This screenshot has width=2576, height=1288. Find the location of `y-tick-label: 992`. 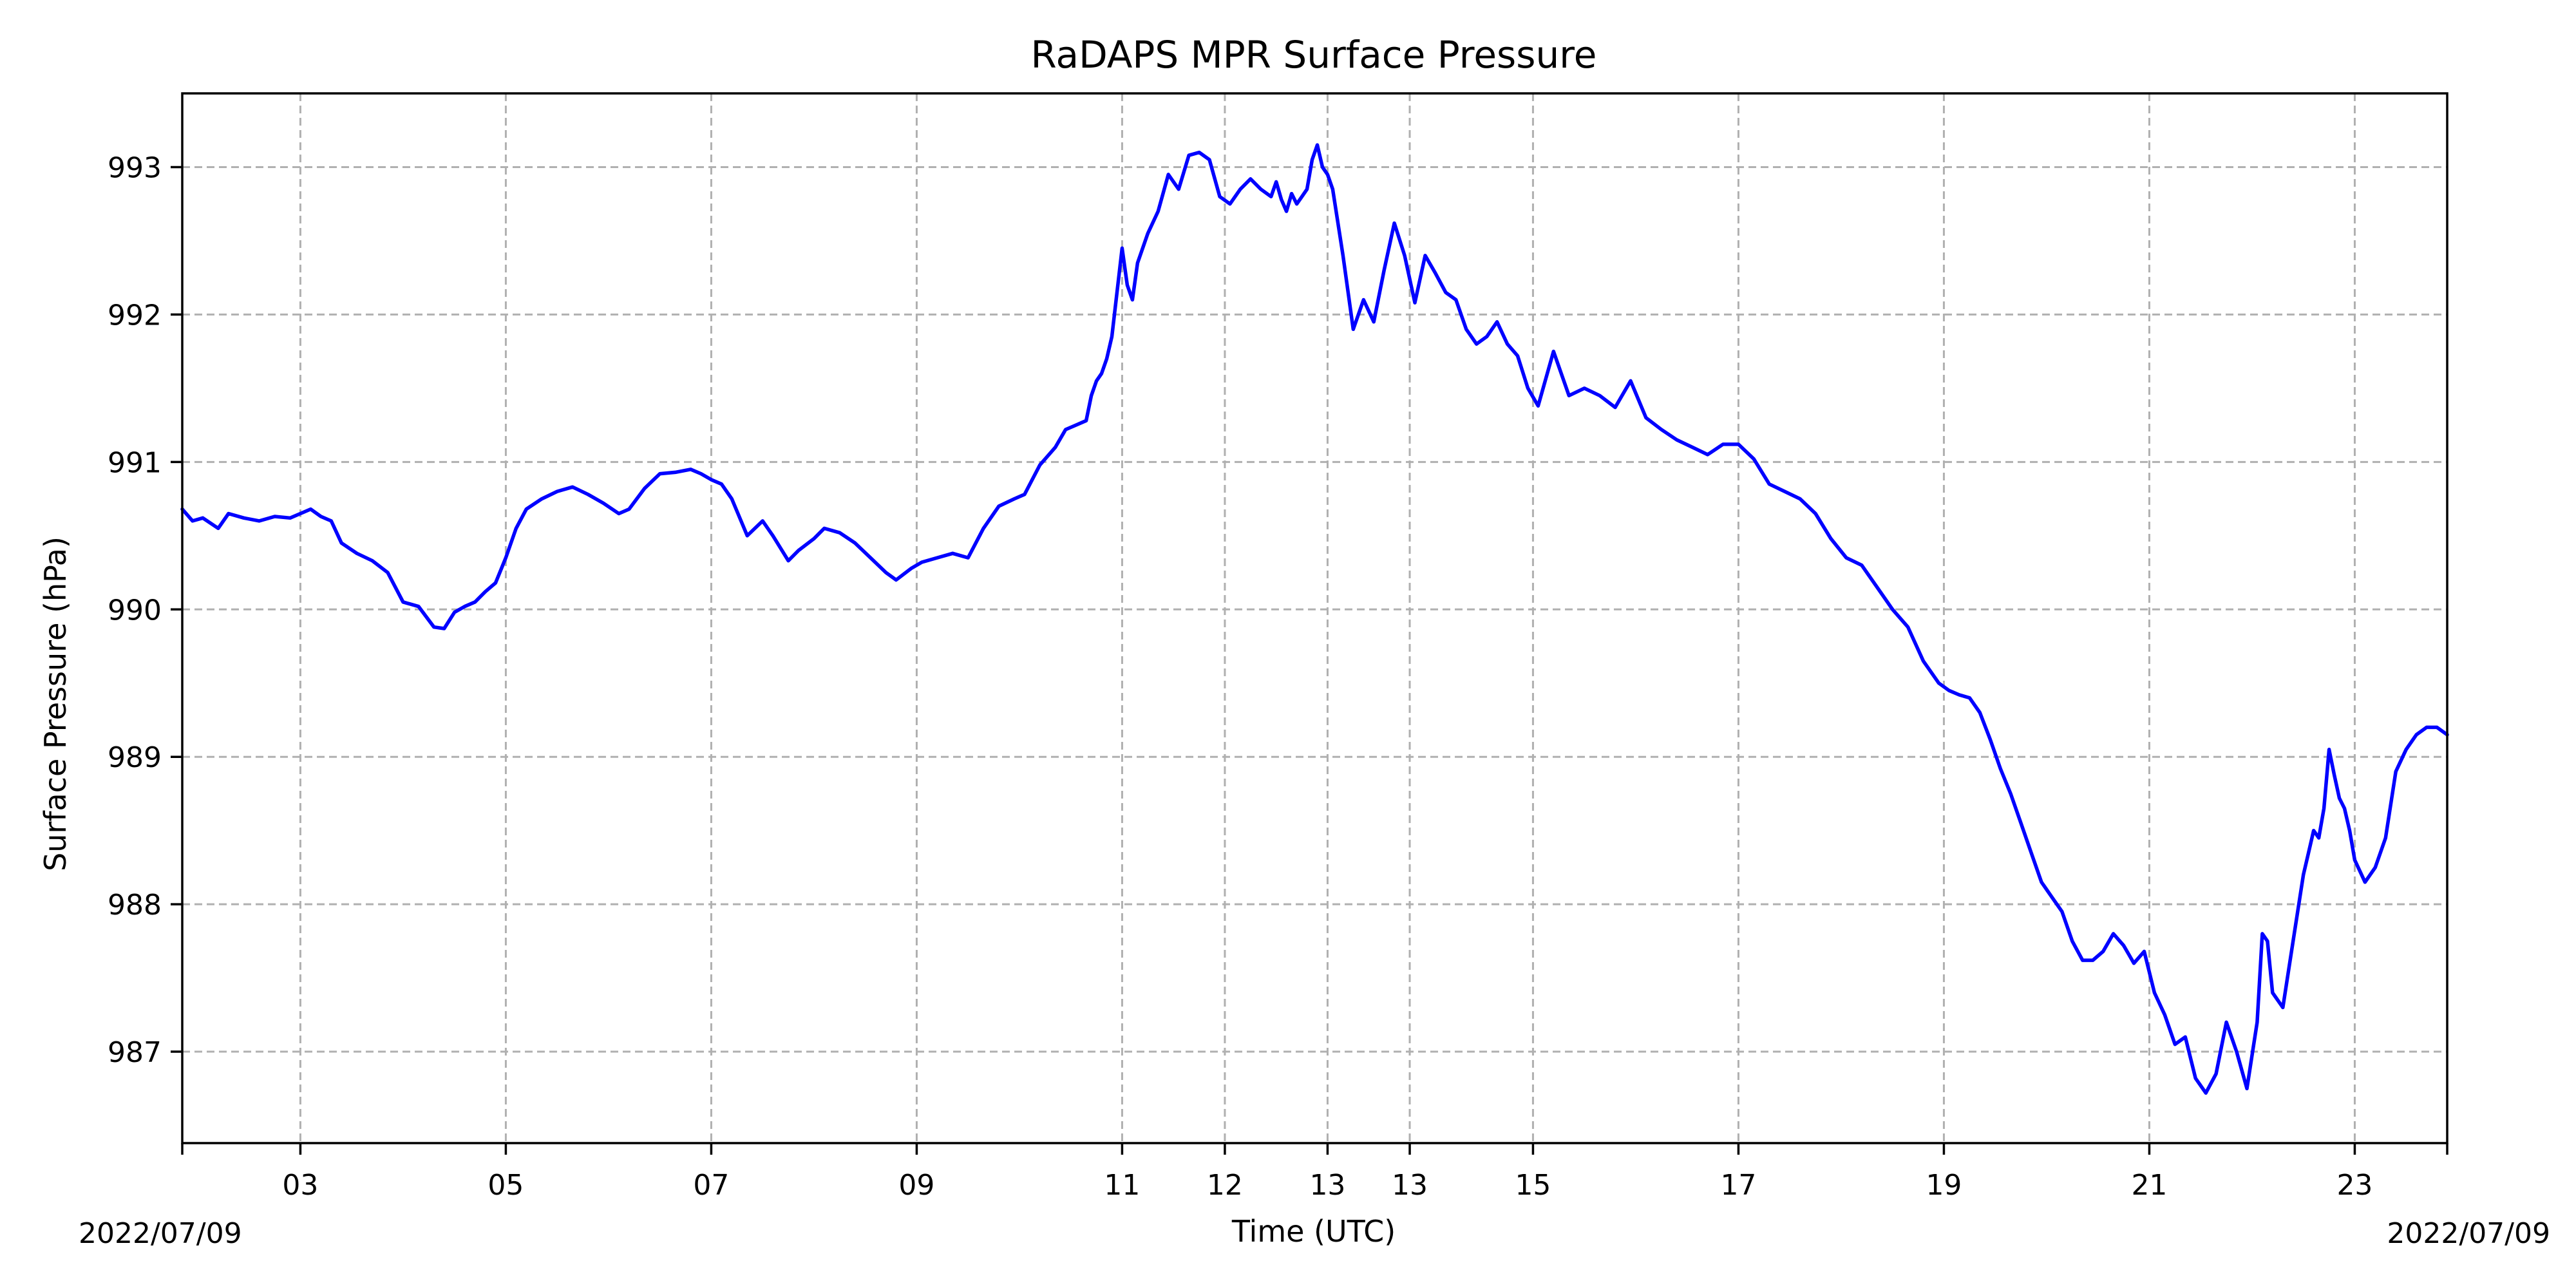

y-tick-label: 992 is located at coordinates (135, 315).